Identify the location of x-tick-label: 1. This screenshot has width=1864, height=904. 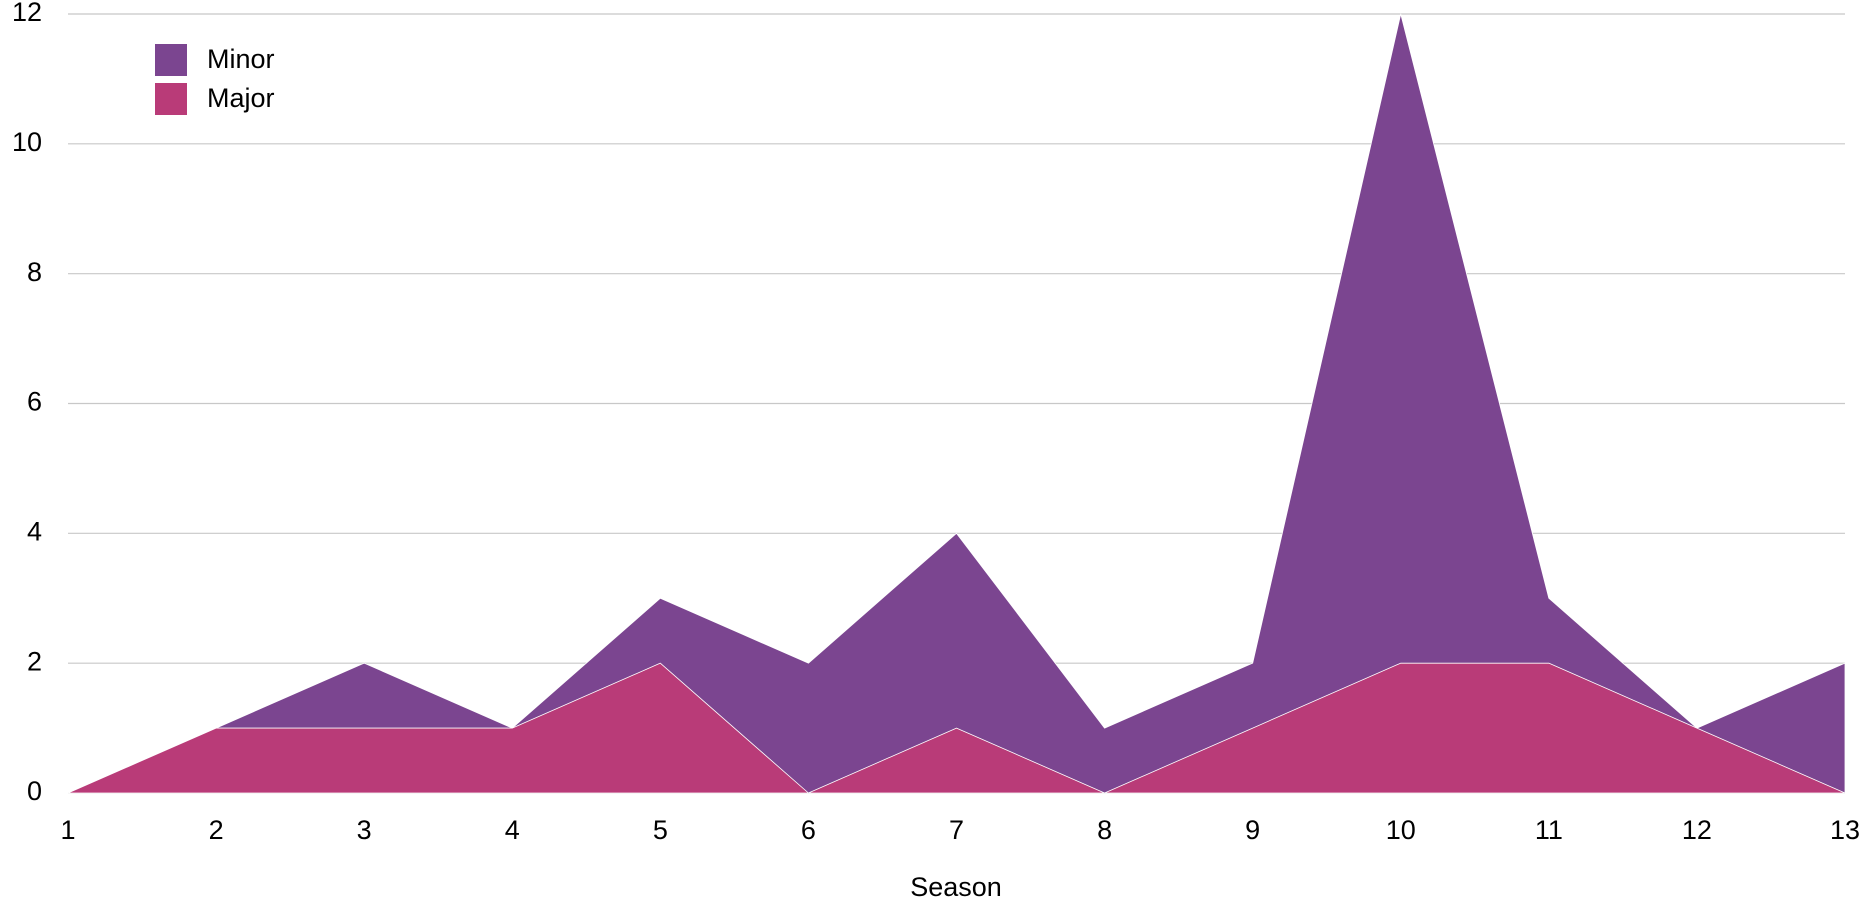
(67, 830).